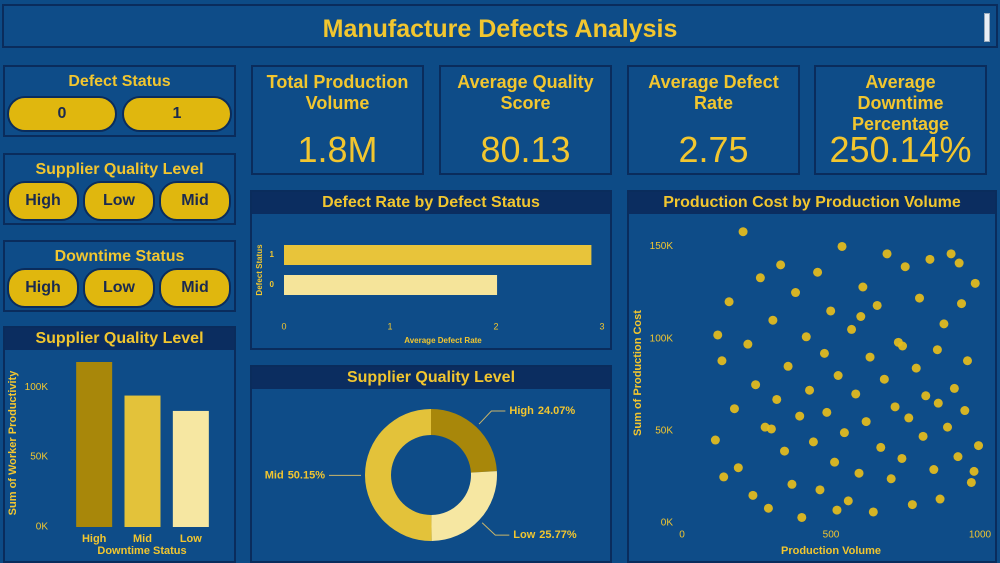 This screenshot has height=563, width=1000. I want to click on scrollbar, so click(987, 27).